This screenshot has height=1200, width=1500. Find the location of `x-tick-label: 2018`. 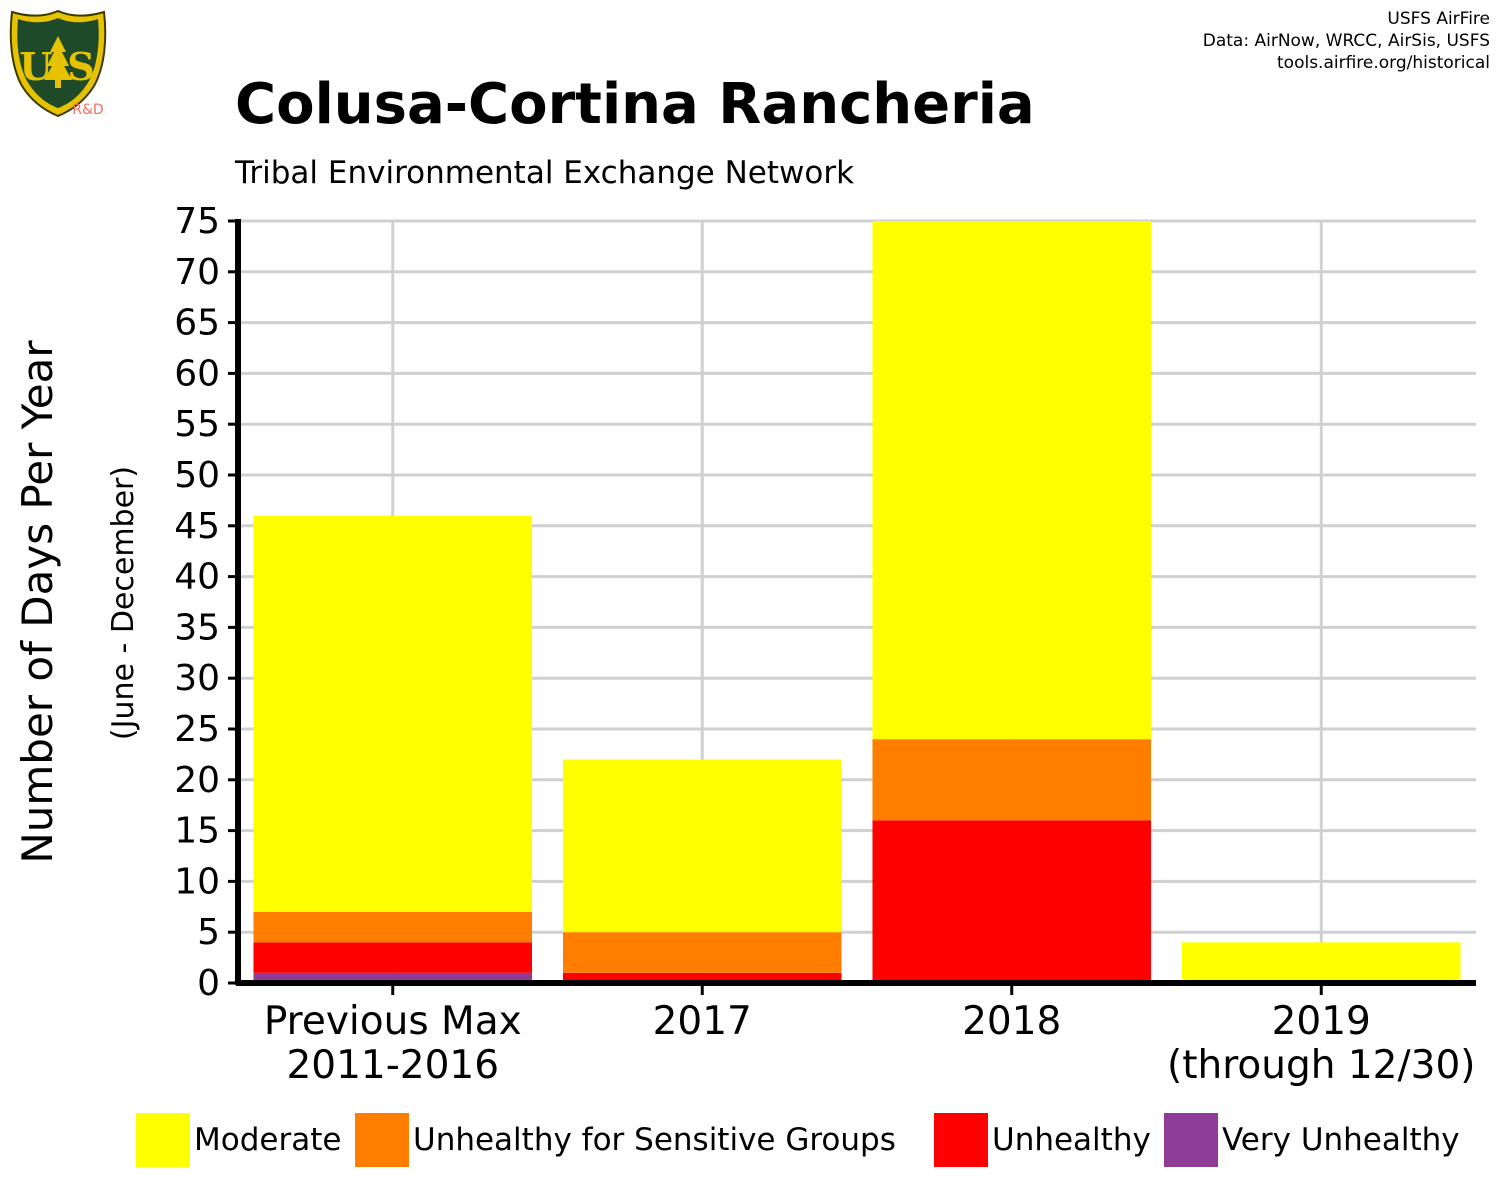

x-tick-label: 2018 is located at coordinates (1011, 1021).